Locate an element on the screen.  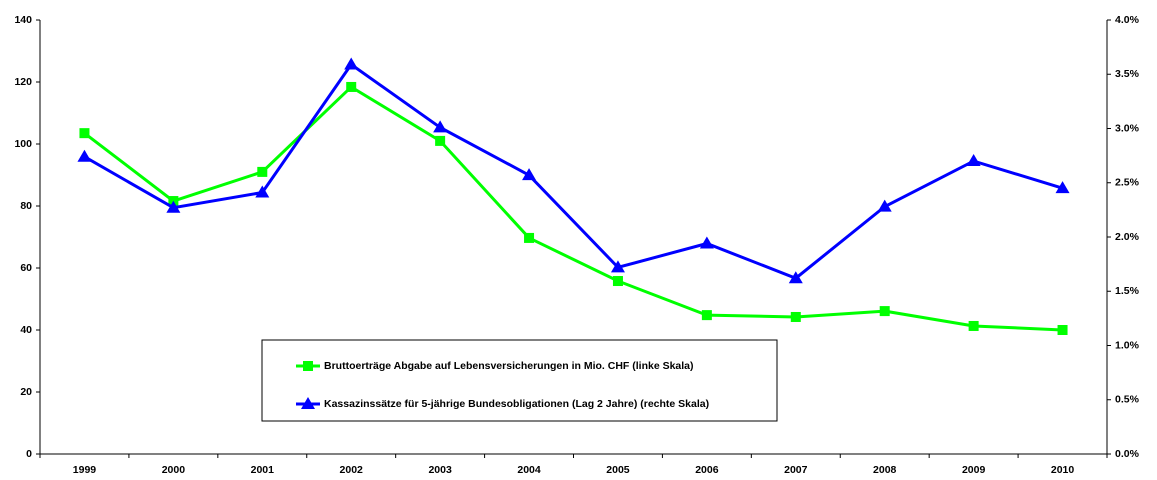
x-tick-label: 2008 is located at coordinates (885, 470).